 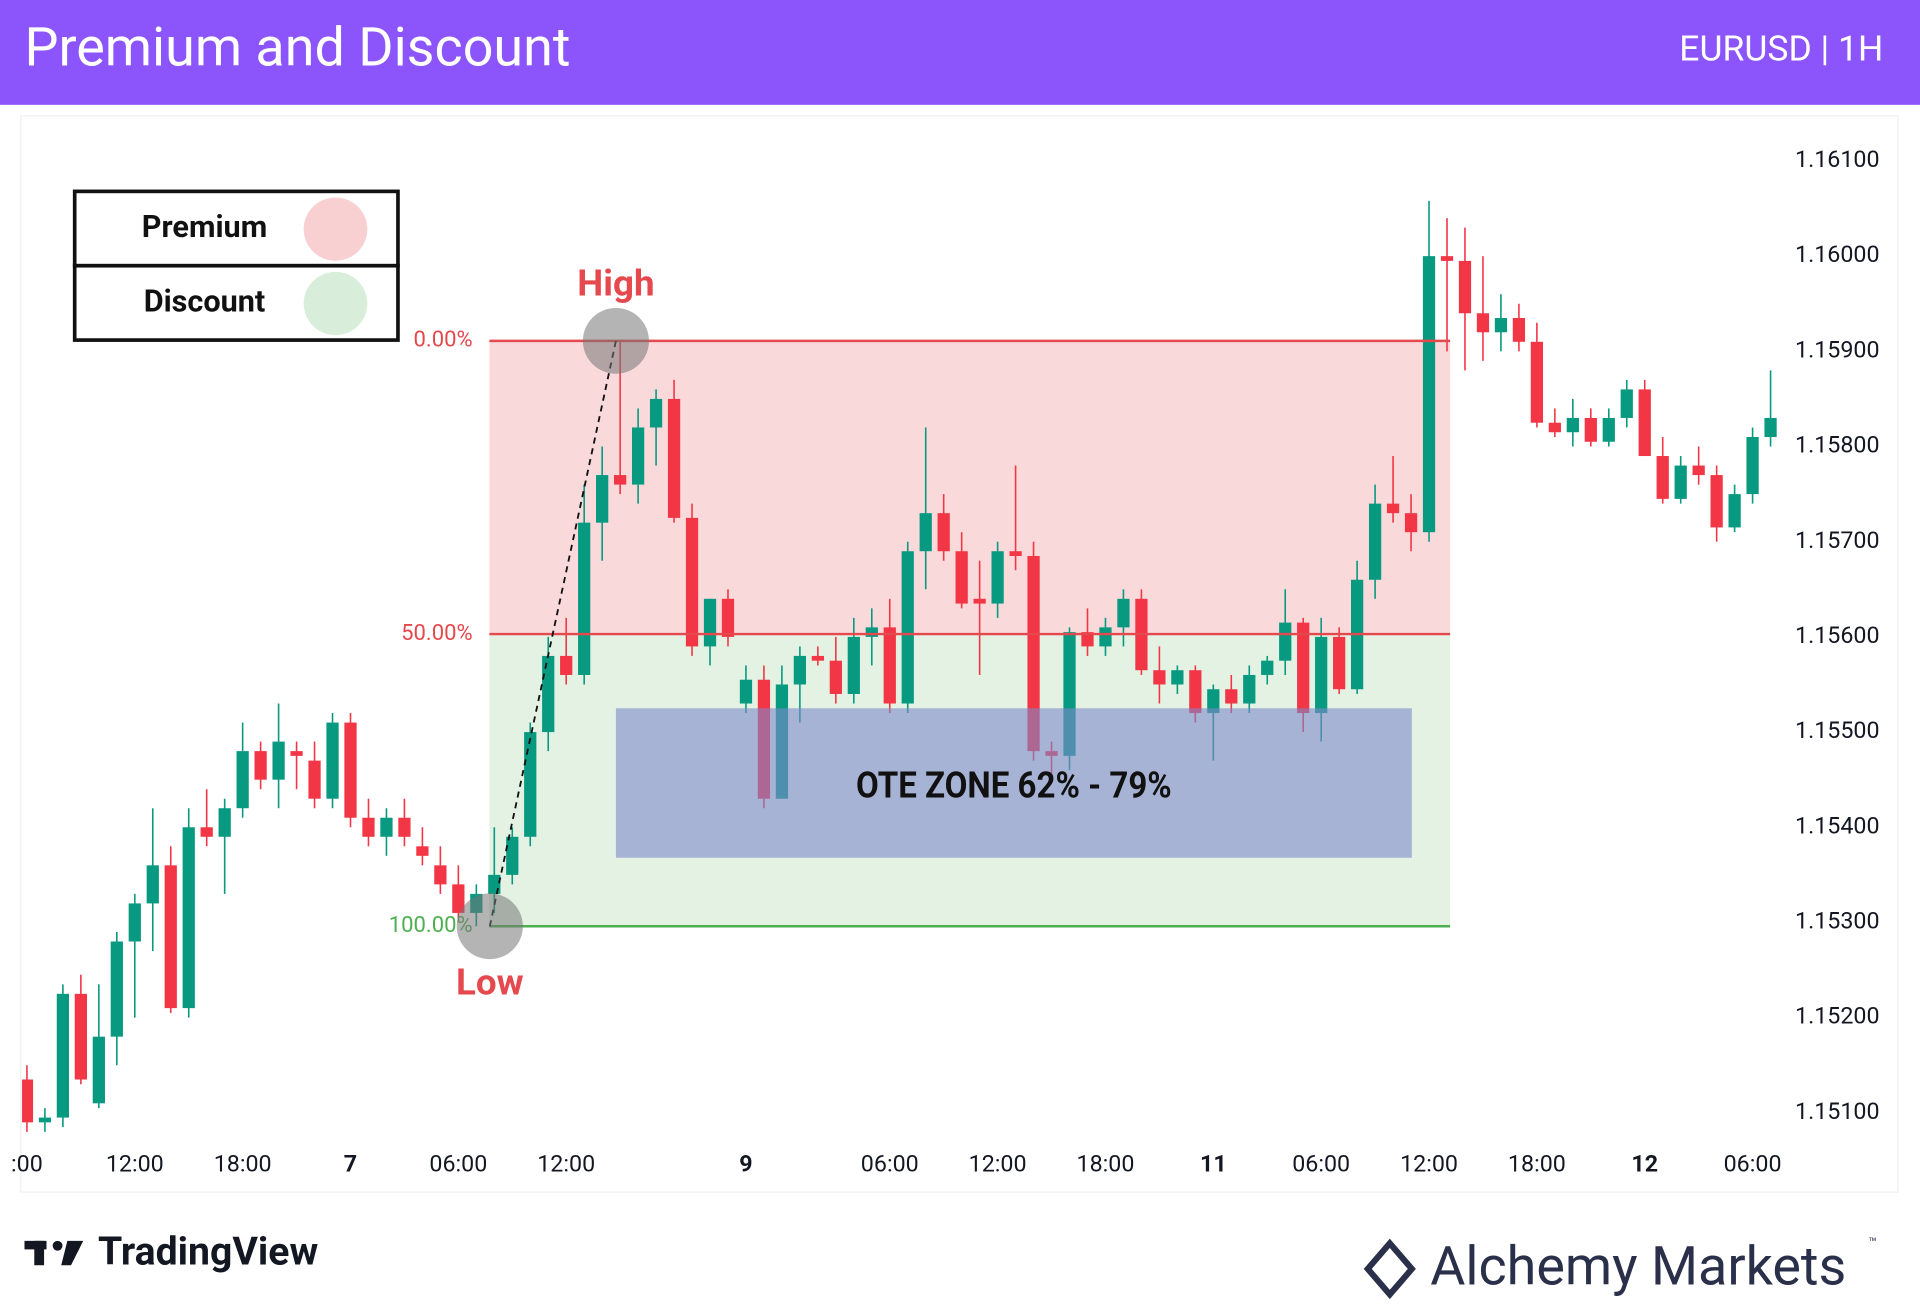 What do you see at coordinates (1837, 730) in the screenshot?
I see `y-tick-label: 1.15500` at bounding box center [1837, 730].